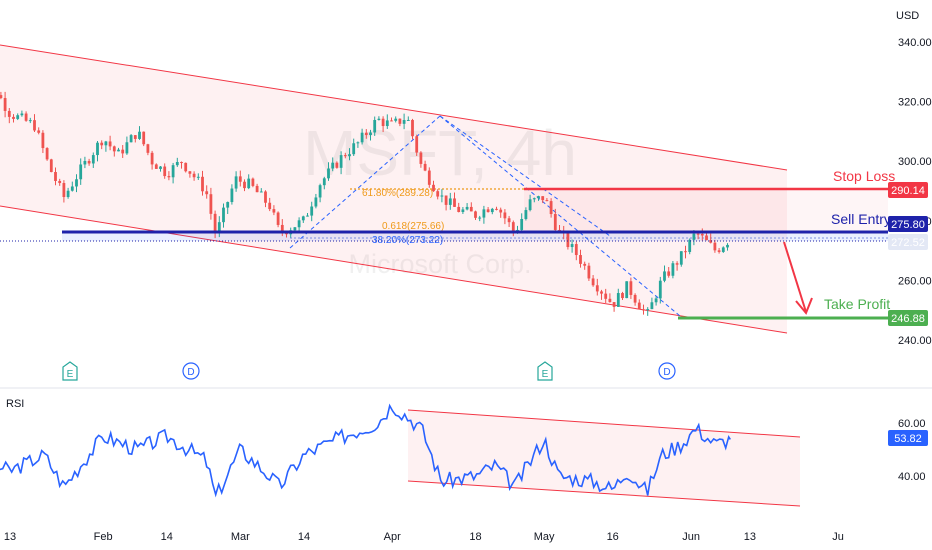 This screenshot has height=550, width=932. I want to click on fib-618-label: 61.80%(289.28), so click(397, 193).